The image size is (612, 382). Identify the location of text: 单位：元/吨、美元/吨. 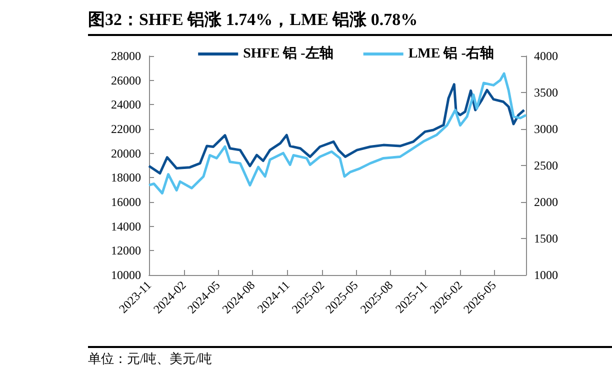
(350, 357).